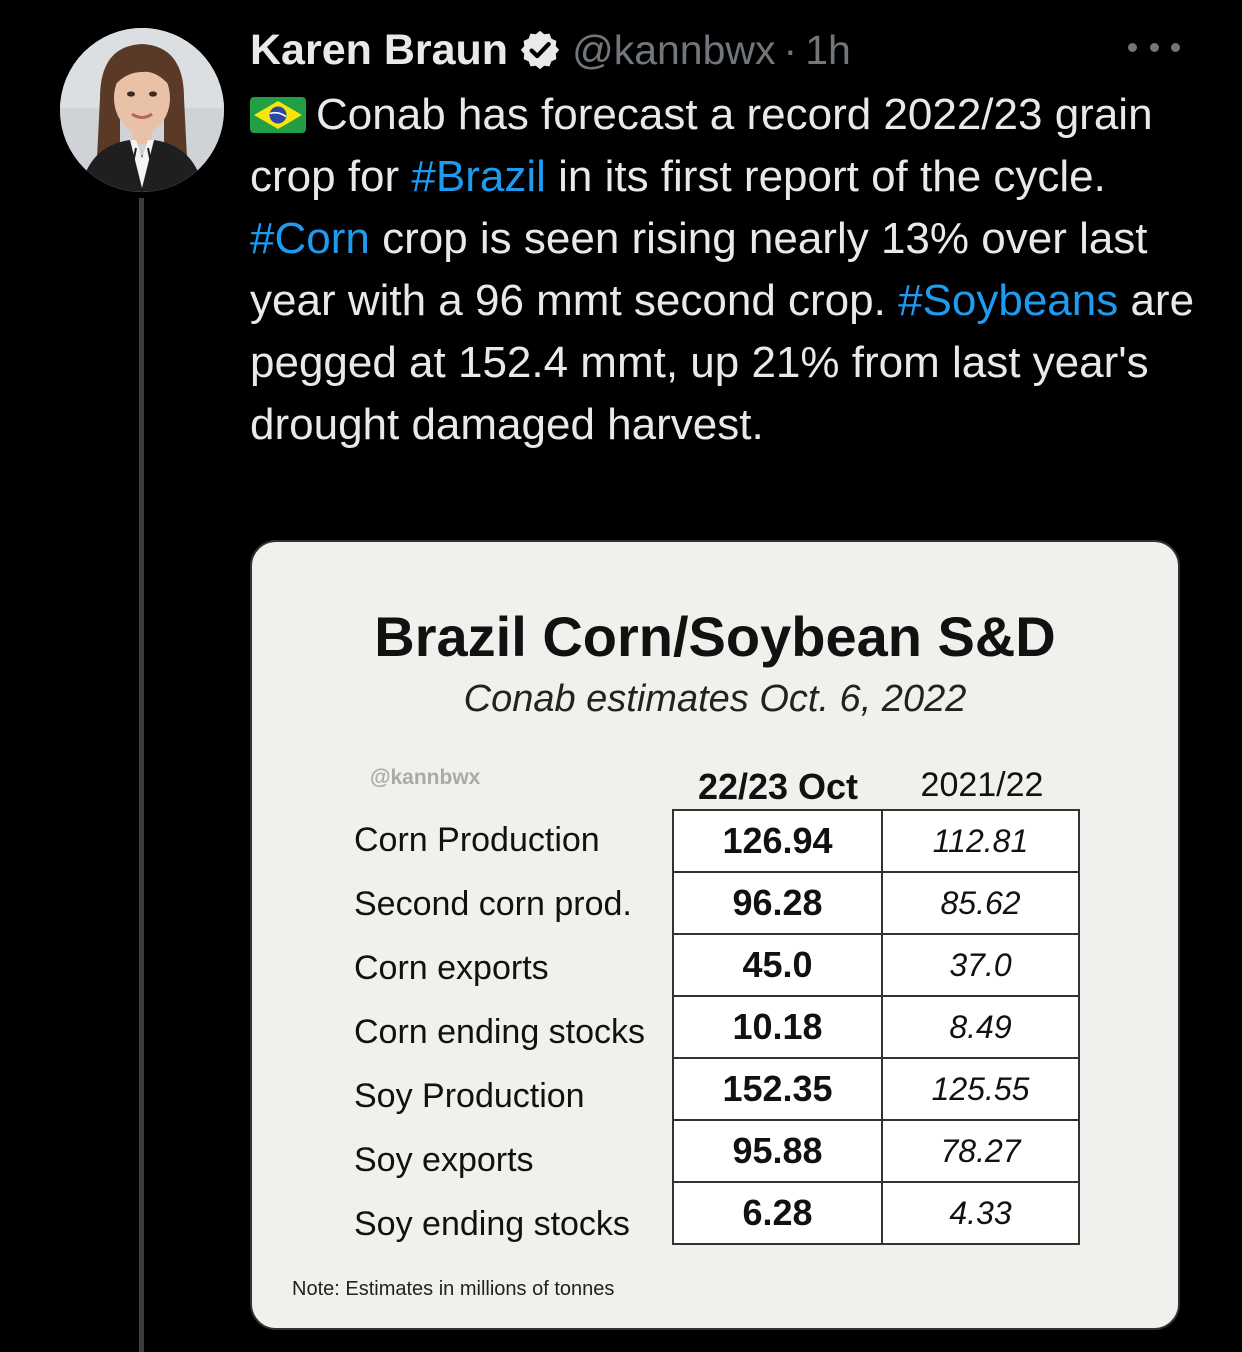 The height and width of the screenshot is (1352, 1242). I want to click on thread-line, so click(141, 775).